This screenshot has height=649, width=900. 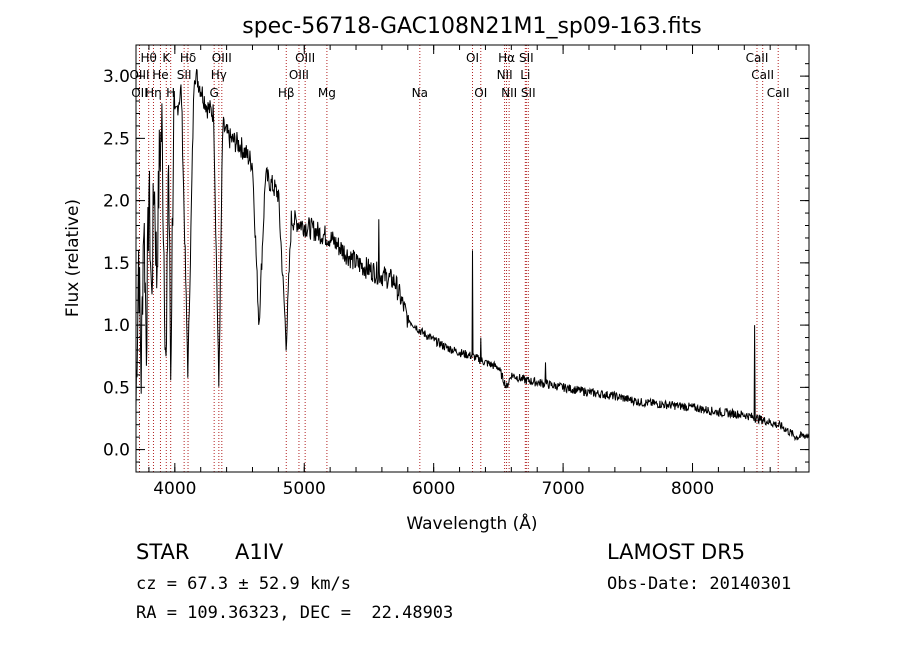 What do you see at coordinates (166, 58) in the screenshot?
I see `line-marker-label: K` at bounding box center [166, 58].